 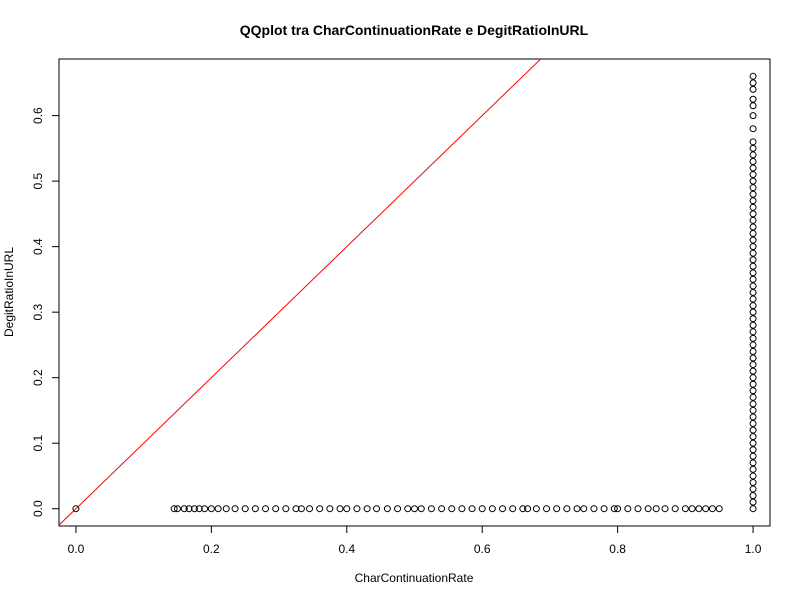 I want to click on y-tick-label: 0.5, so click(x=38, y=180).